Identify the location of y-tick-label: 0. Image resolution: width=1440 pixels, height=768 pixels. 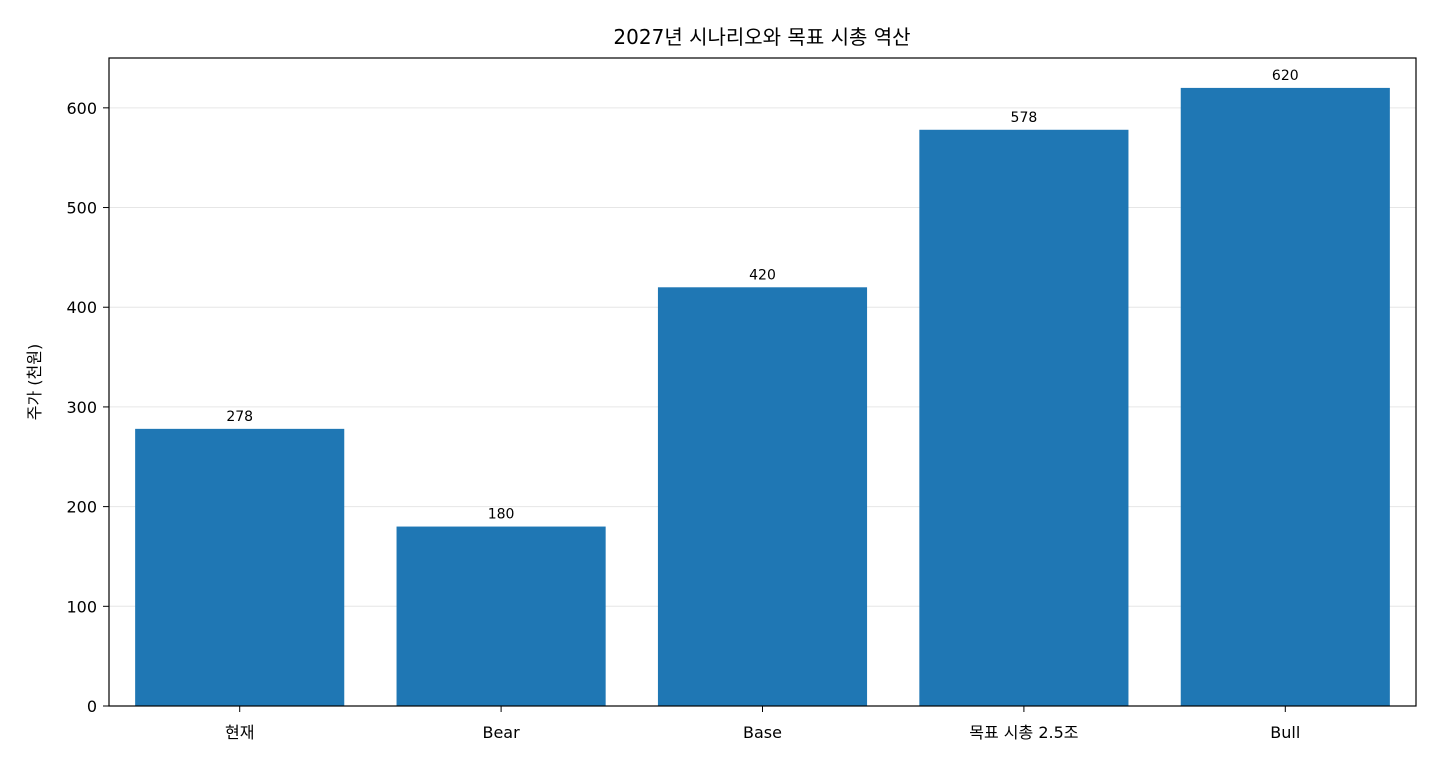
(92, 706).